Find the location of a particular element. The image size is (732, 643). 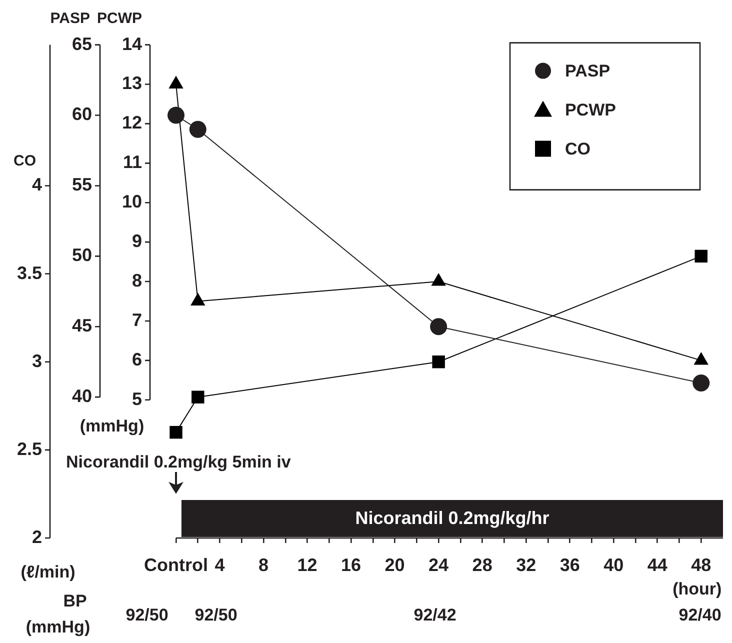

y3-tick-label: 2.5 is located at coordinates (29, 448).